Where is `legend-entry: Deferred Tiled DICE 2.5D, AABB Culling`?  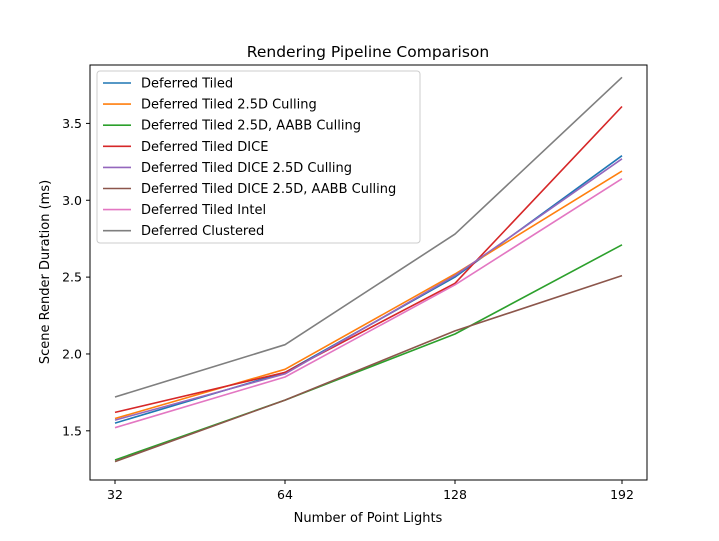 legend-entry: Deferred Tiled DICE 2.5D, AABB Culling is located at coordinates (249, 189).